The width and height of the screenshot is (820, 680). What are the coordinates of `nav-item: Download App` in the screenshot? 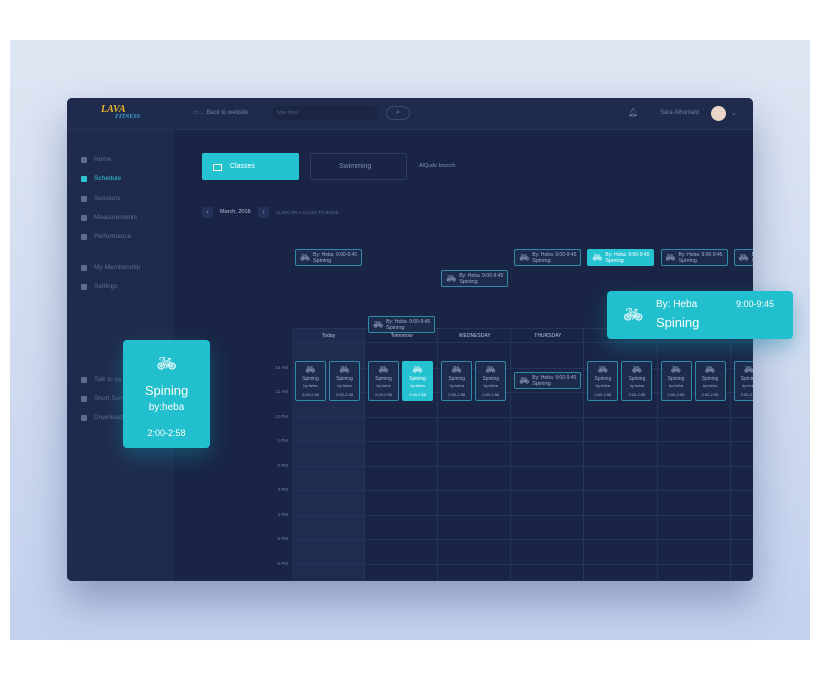 It's located at (115, 417).